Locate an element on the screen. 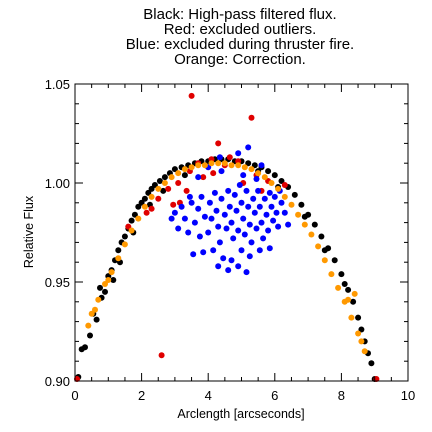  x-tick-label: 2 is located at coordinates (141, 395).